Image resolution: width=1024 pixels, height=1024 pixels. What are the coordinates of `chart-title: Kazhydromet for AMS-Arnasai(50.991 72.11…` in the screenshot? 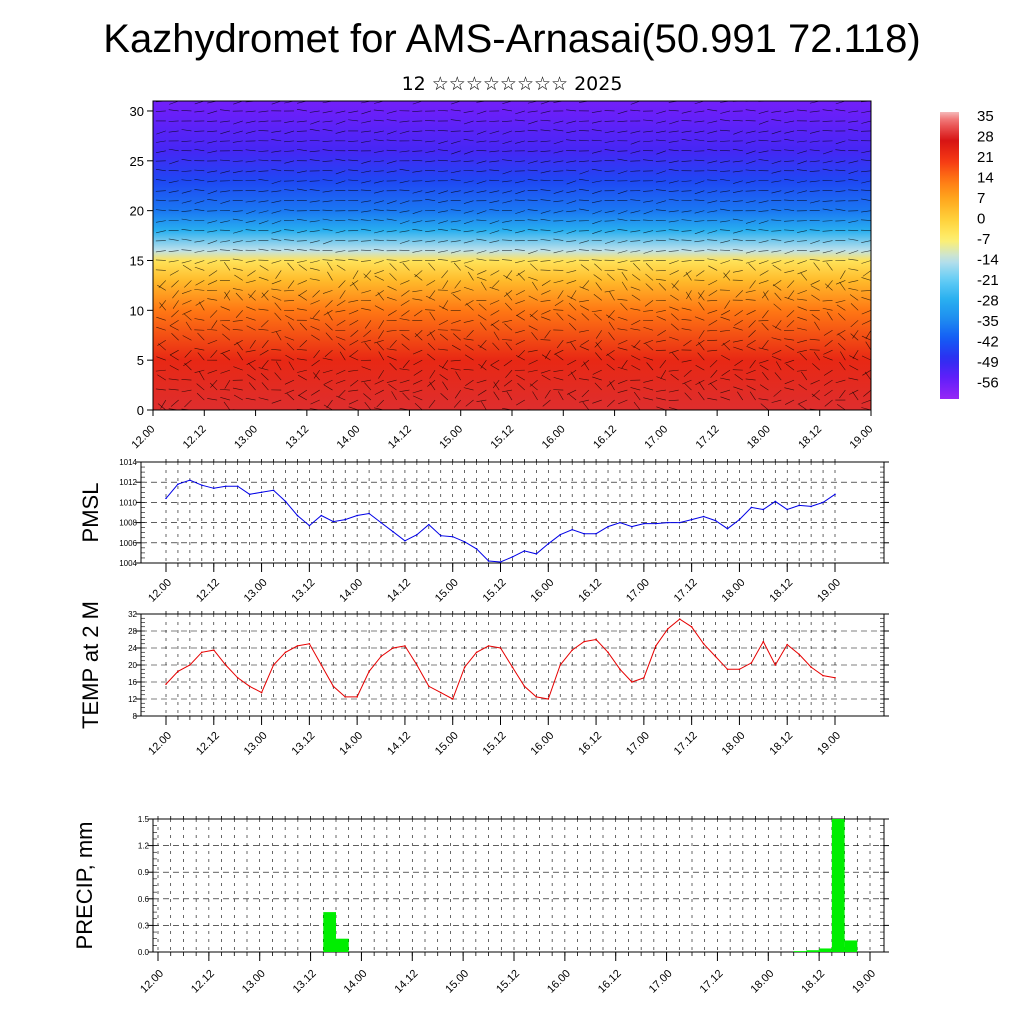 It's located at (512, 39).